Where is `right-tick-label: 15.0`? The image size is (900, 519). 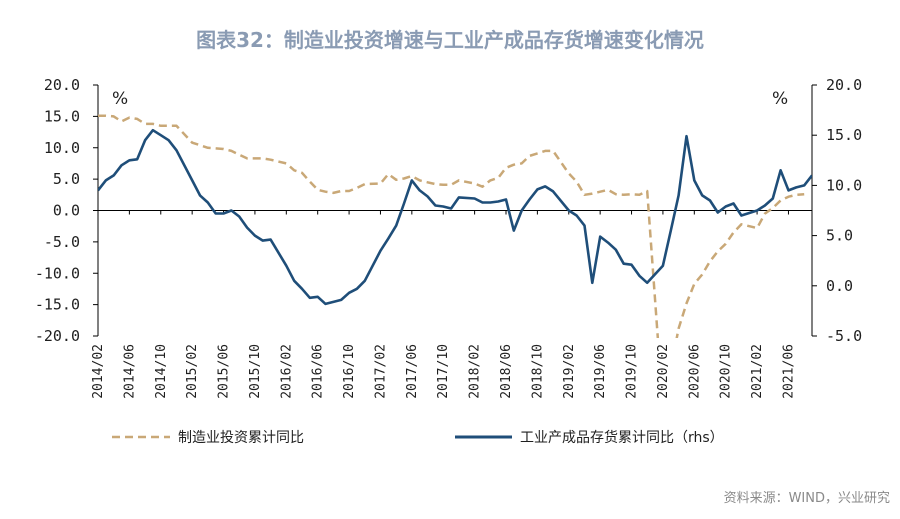
right-tick-label: 15.0 is located at coordinates (844, 135).